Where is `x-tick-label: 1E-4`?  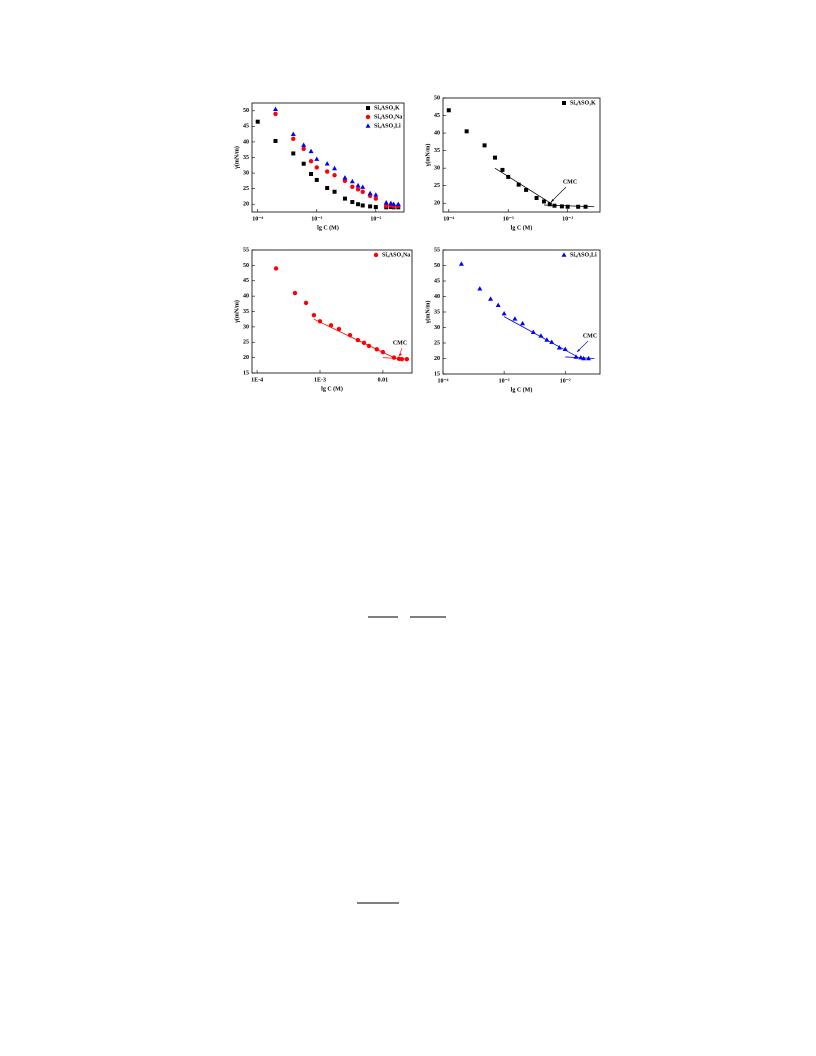
x-tick-label: 1E-4 is located at coordinates (257, 380).